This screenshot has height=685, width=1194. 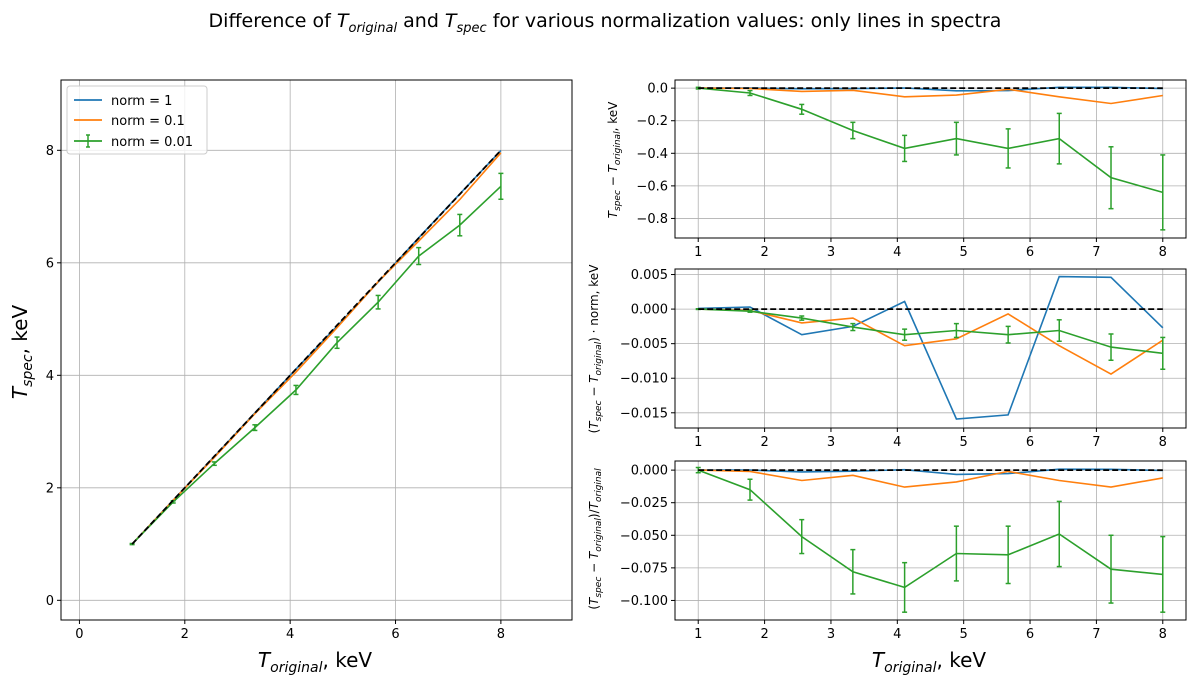 What do you see at coordinates (50, 601) in the screenshot?
I see `main-ytick-label: 0` at bounding box center [50, 601].